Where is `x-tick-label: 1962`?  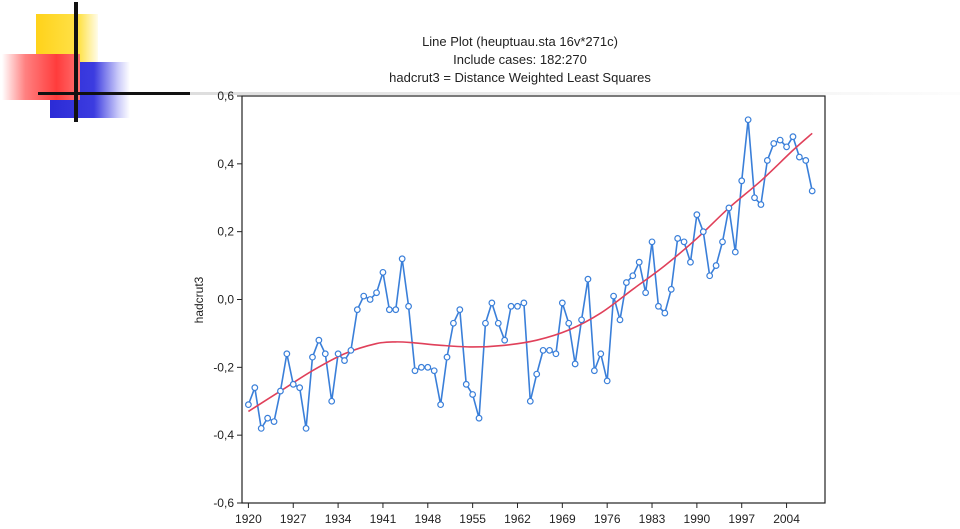 x-tick-label: 1962 is located at coordinates (517, 519).